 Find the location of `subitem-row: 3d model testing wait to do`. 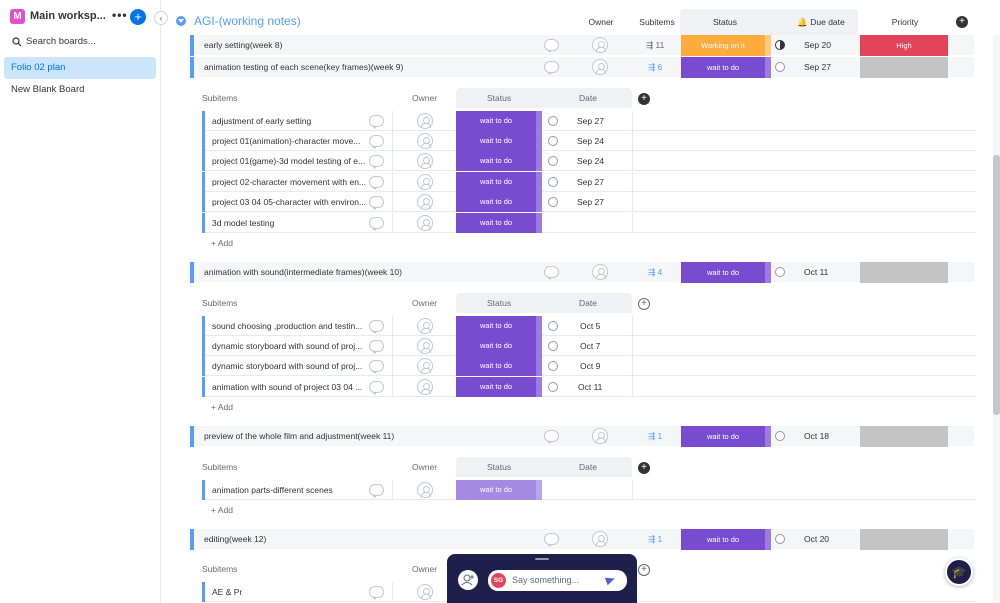

subitem-row: 3d model testing wait to do is located at coordinates (589, 223).